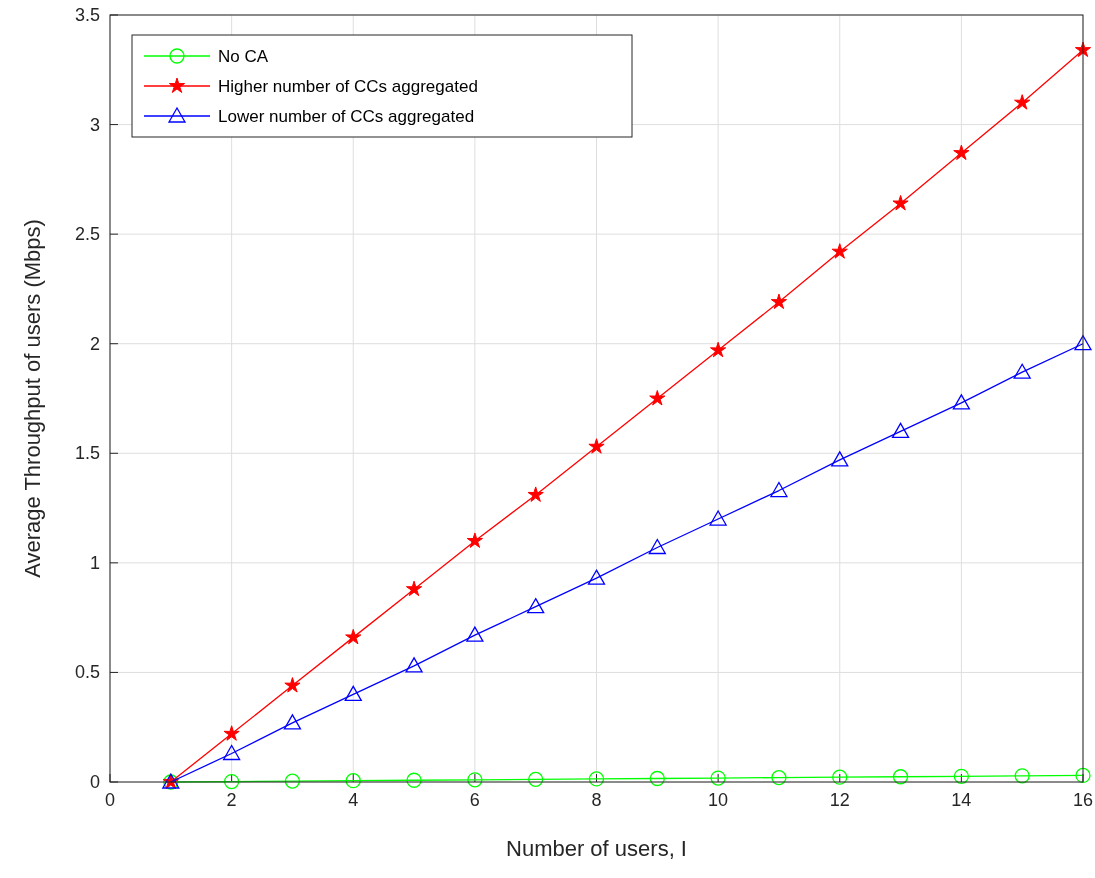  What do you see at coordinates (87, 672) in the screenshot?
I see `y-tick-label: 0.5` at bounding box center [87, 672].